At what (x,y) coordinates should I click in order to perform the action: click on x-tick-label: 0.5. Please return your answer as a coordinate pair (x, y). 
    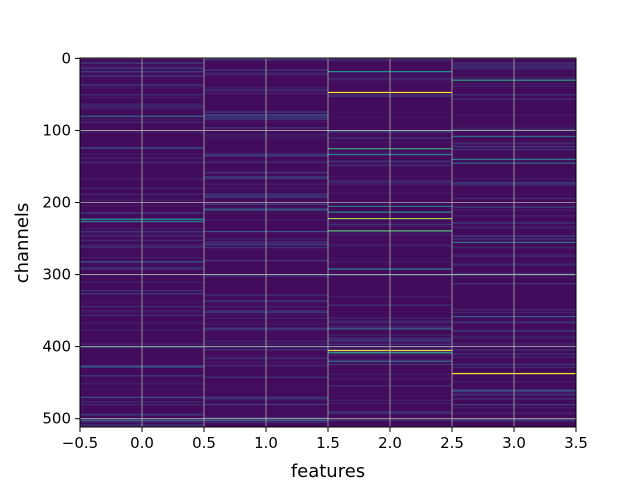
    Looking at the image, I should click on (204, 443).